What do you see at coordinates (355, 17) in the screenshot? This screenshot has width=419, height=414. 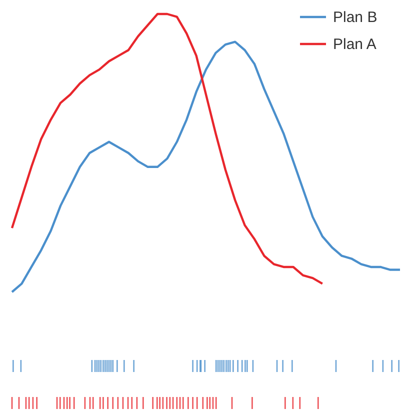 I see `legend-label: Plan B` at bounding box center [355, 17].